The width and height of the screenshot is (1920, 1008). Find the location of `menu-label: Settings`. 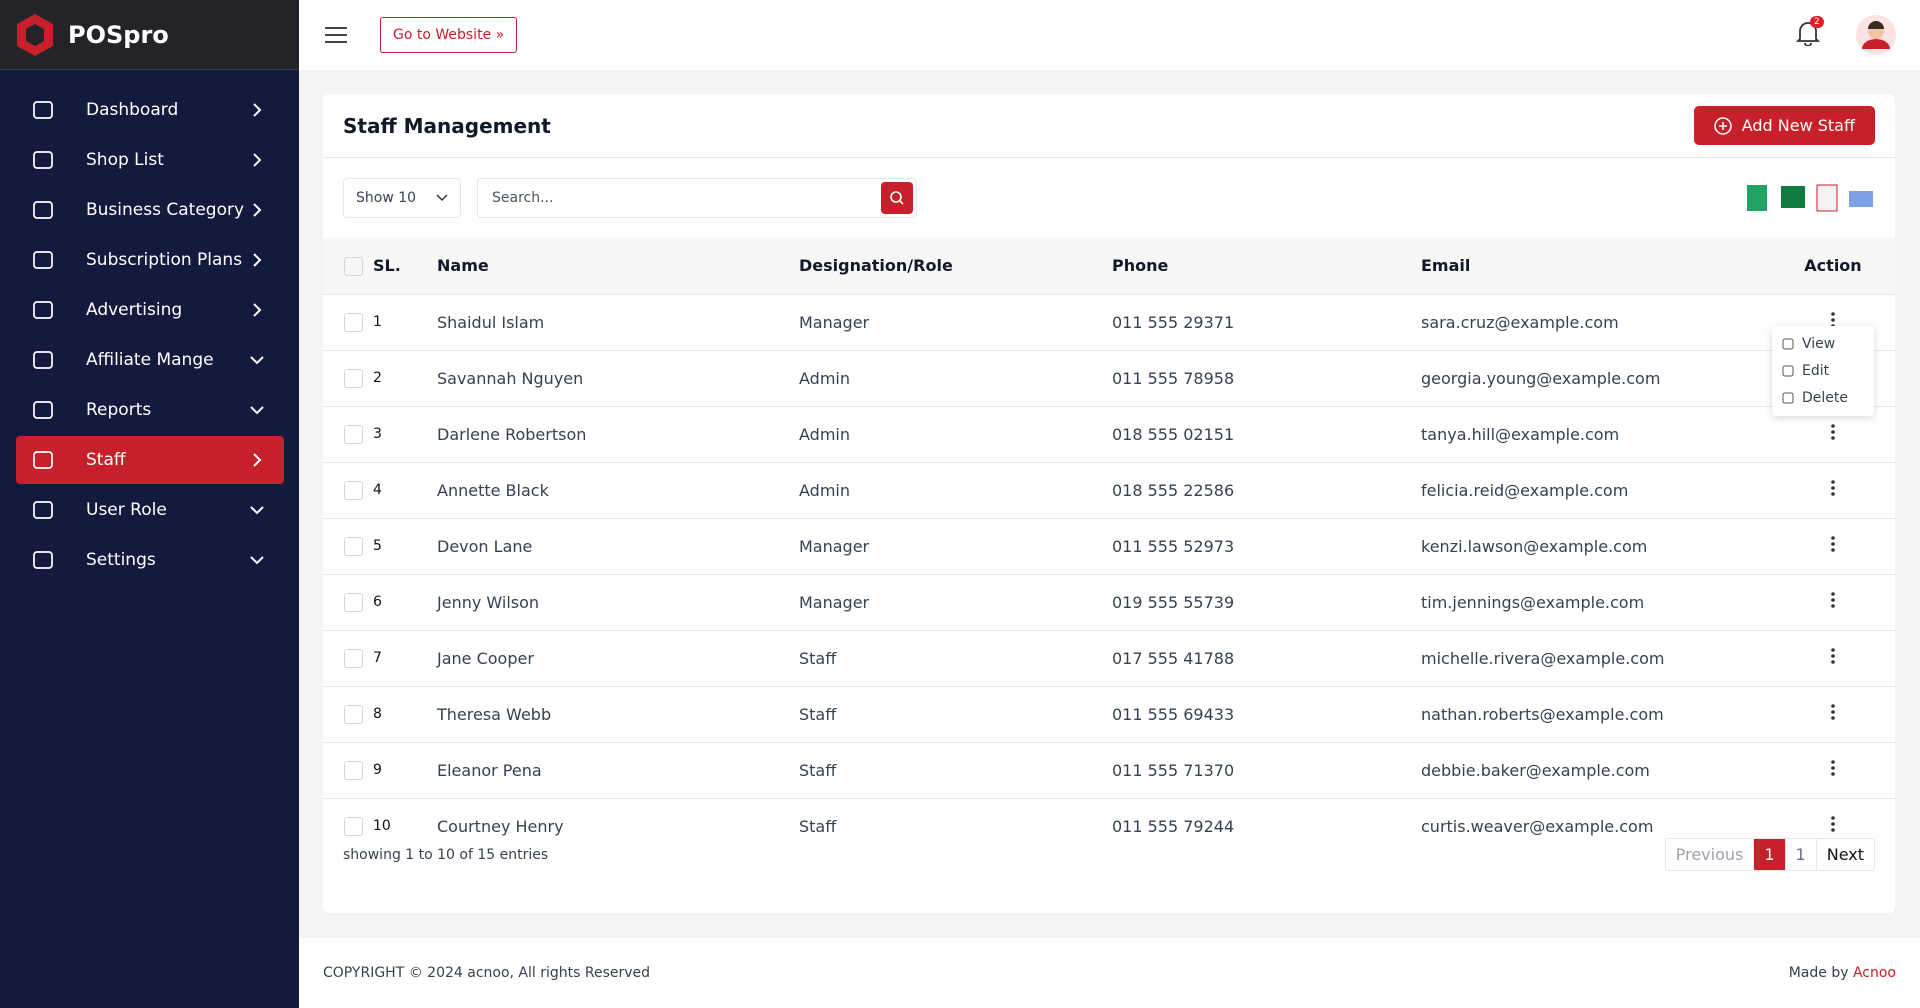

menu-label: Settings is located at coordinates (121, 560).